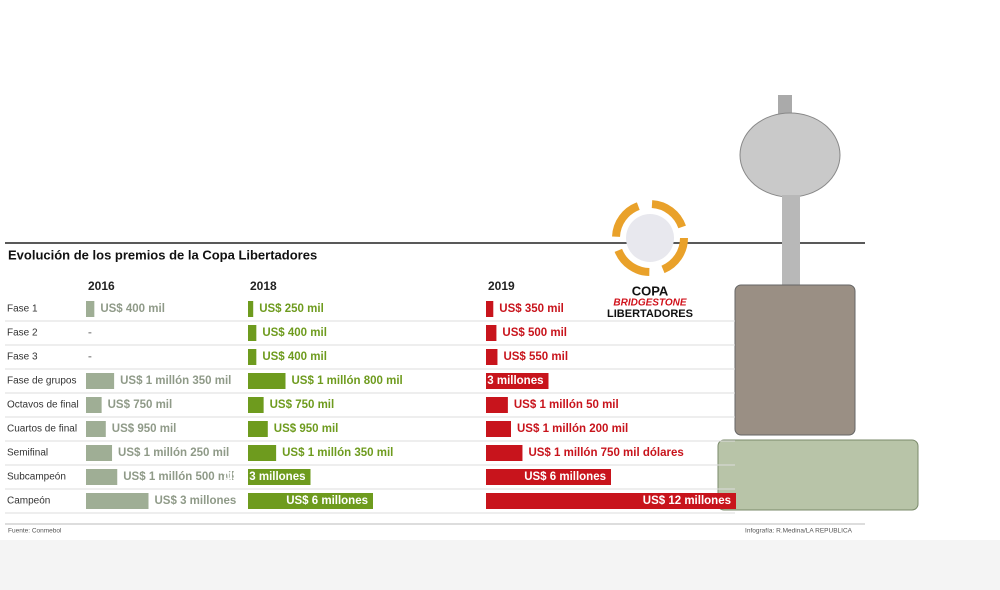 The image size is (1000, 590). I want to click on logo-text: LIBERTADORES, so click(650, 314).